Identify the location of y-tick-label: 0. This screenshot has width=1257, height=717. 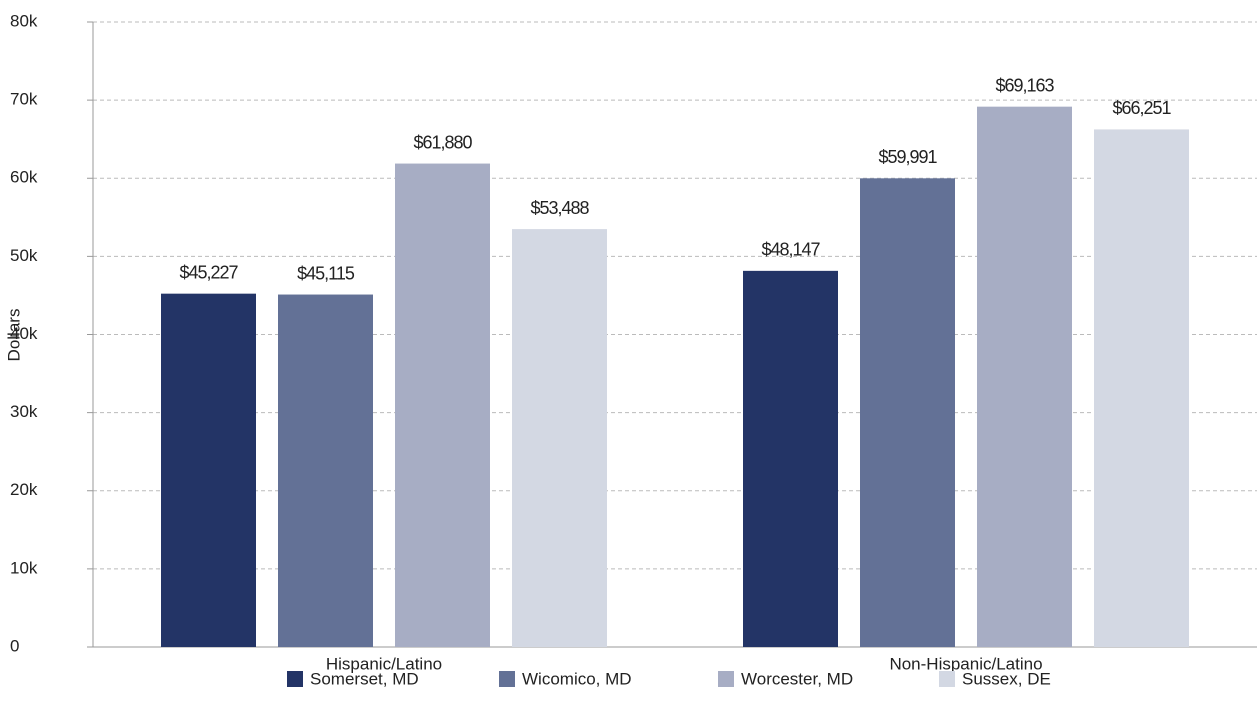
(14, 645).